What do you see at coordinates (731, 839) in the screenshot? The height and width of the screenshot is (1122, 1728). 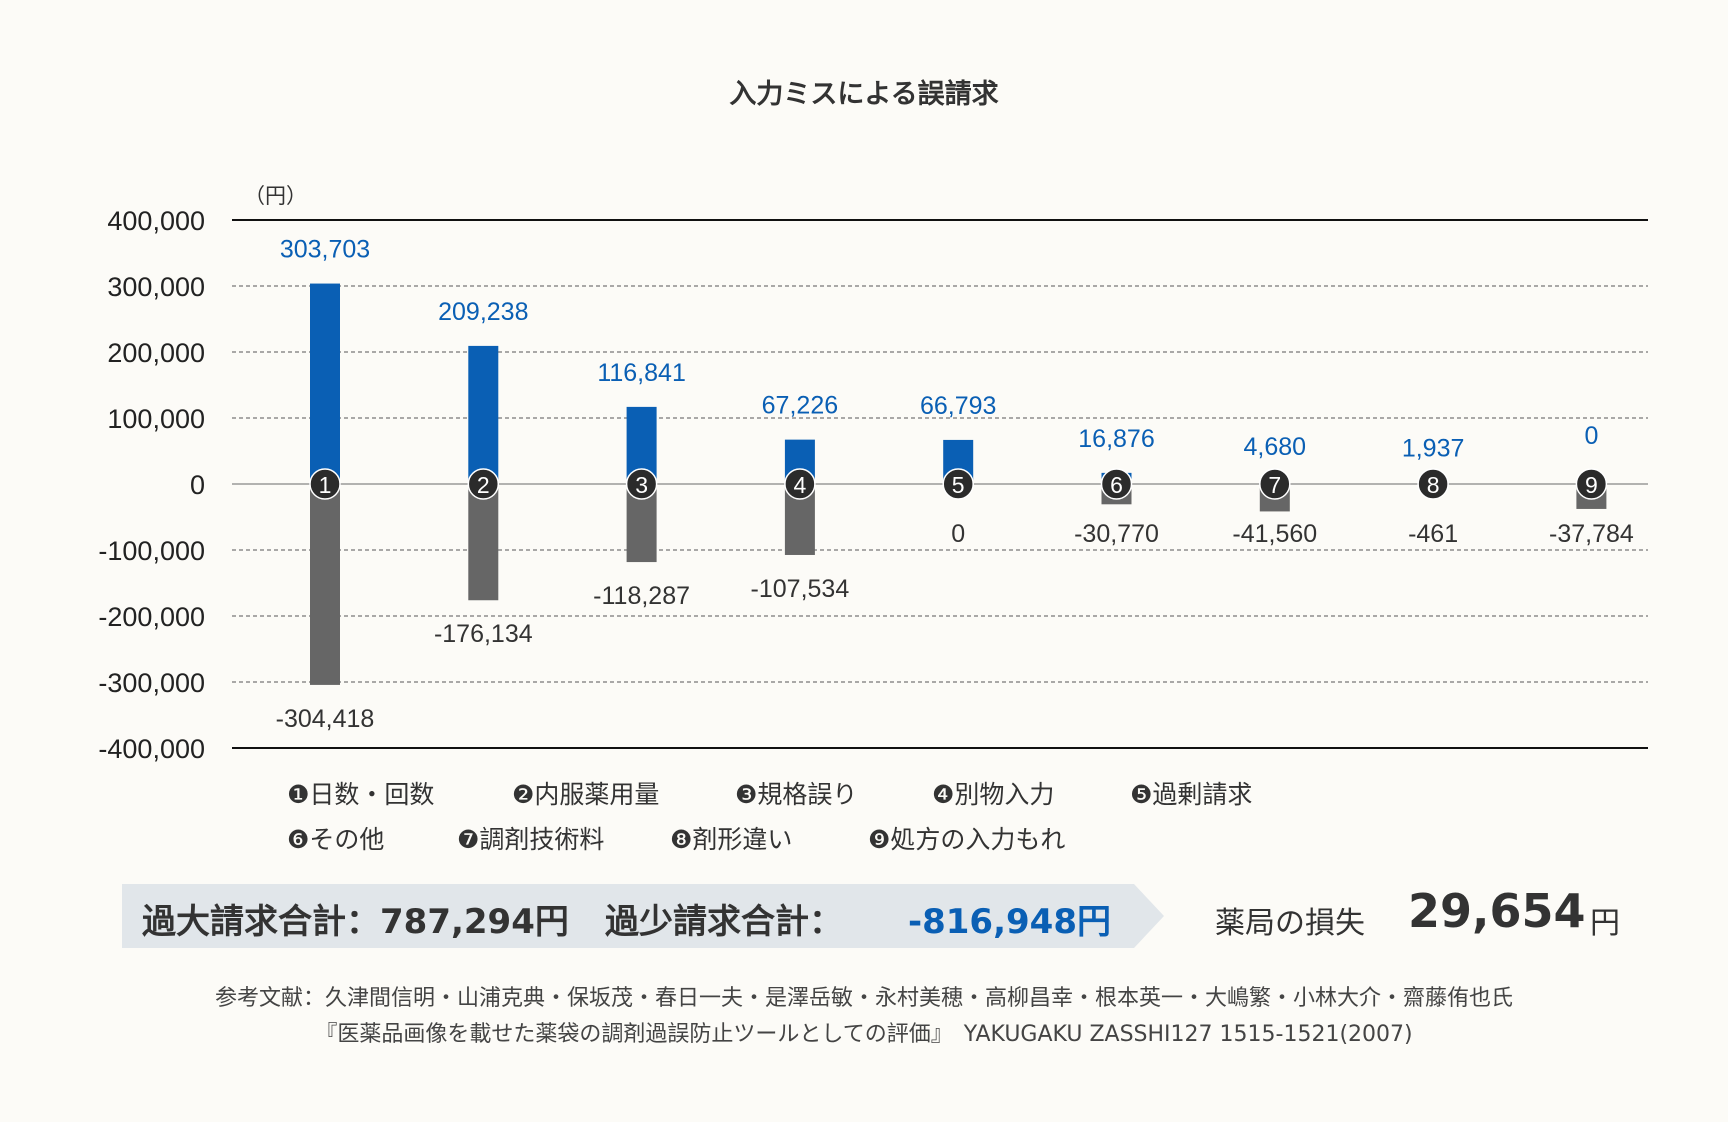 I see `legend-item-8: ❽剤形違い` at bounding box center [731, 839].